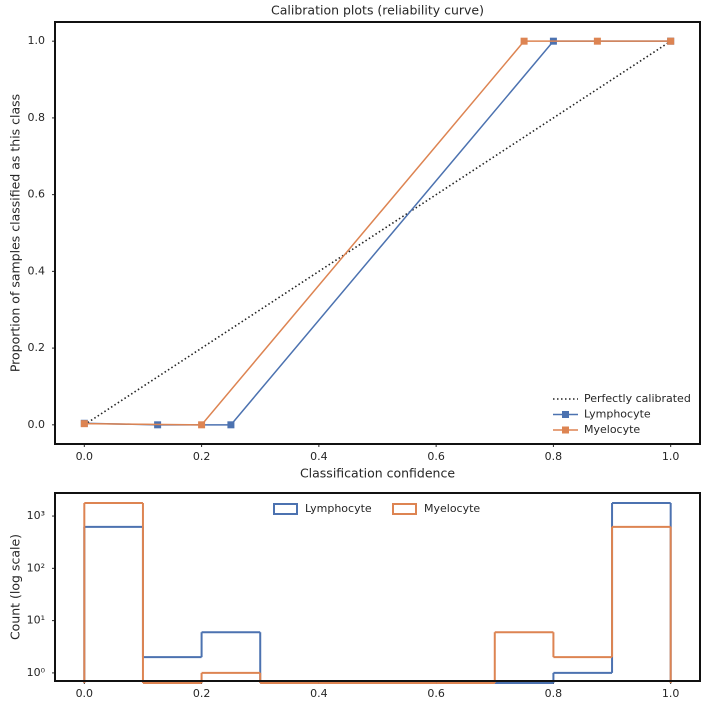  I want to click on y-tick-label: 0.2, so click(37, 347).